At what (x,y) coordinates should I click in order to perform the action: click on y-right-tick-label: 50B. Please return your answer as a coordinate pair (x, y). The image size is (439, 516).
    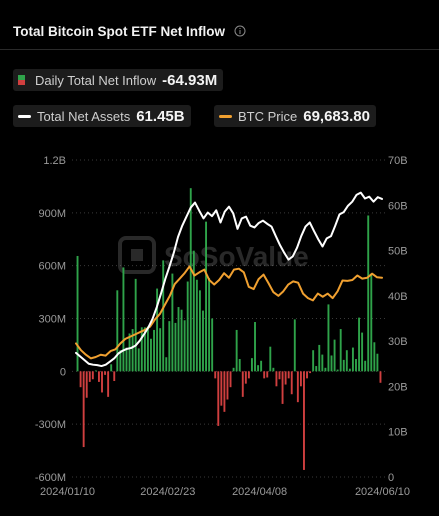
    Looking at the image, I should click on (398, 252).